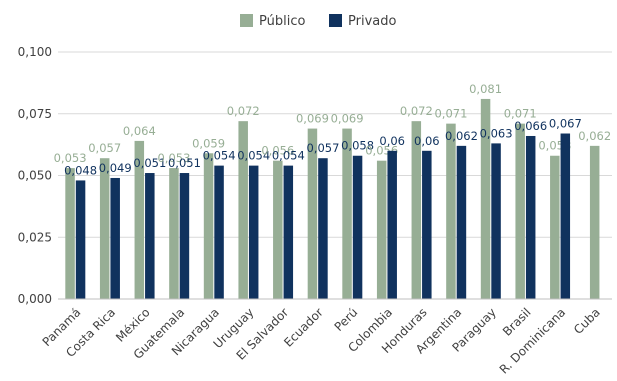 The width and height of the screenshot is (617, 381). What do you see at coordinates (530, 126) in the screenshot?
I see `data-label-privado: 0,066` at bounding box center [530, 126].